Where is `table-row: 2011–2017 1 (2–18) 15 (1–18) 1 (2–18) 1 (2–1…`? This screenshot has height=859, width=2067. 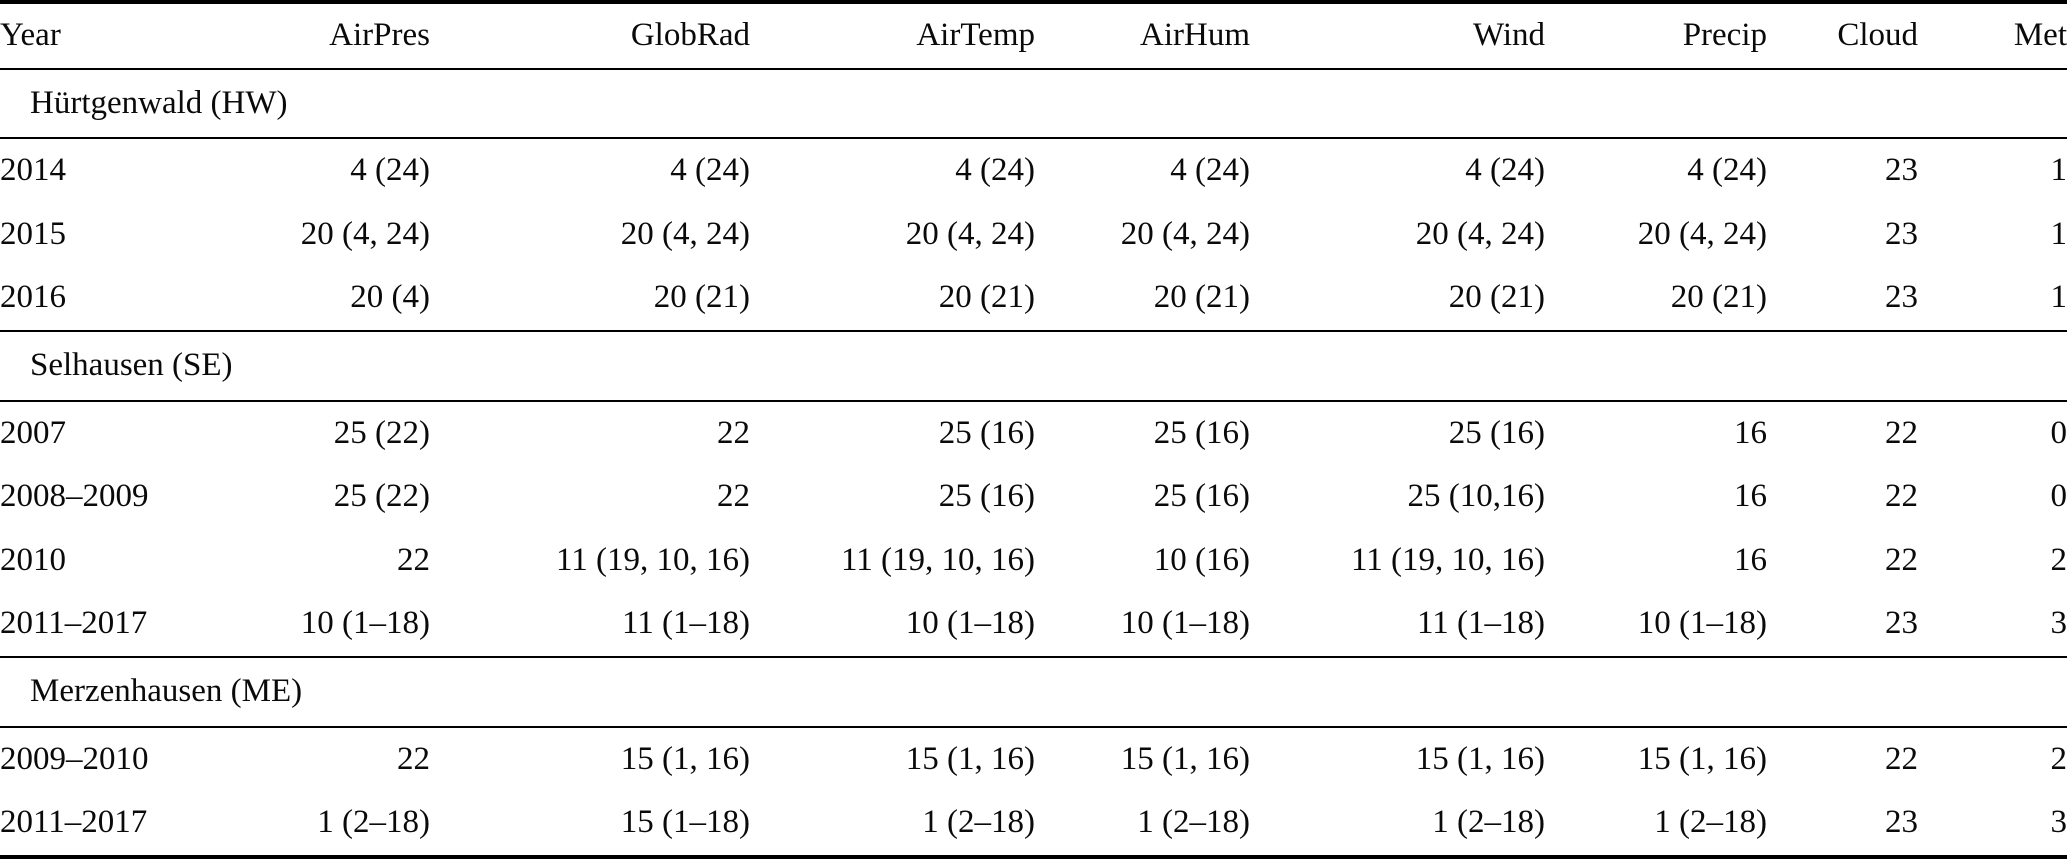 table-row: 2011–2017 1 (2–18) 15 (1–18) 1 (2–18) 1 (2–1… is located at coordinates (1033, 825).